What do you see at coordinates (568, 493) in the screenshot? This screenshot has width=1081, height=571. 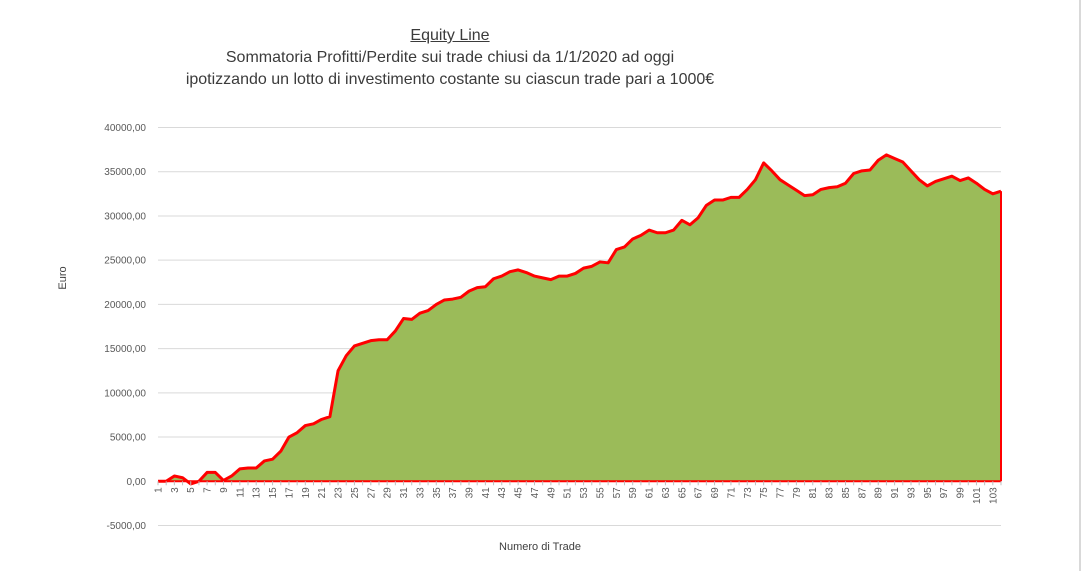 I see `x-tick-label: 51` at bounding box center [568, 493].